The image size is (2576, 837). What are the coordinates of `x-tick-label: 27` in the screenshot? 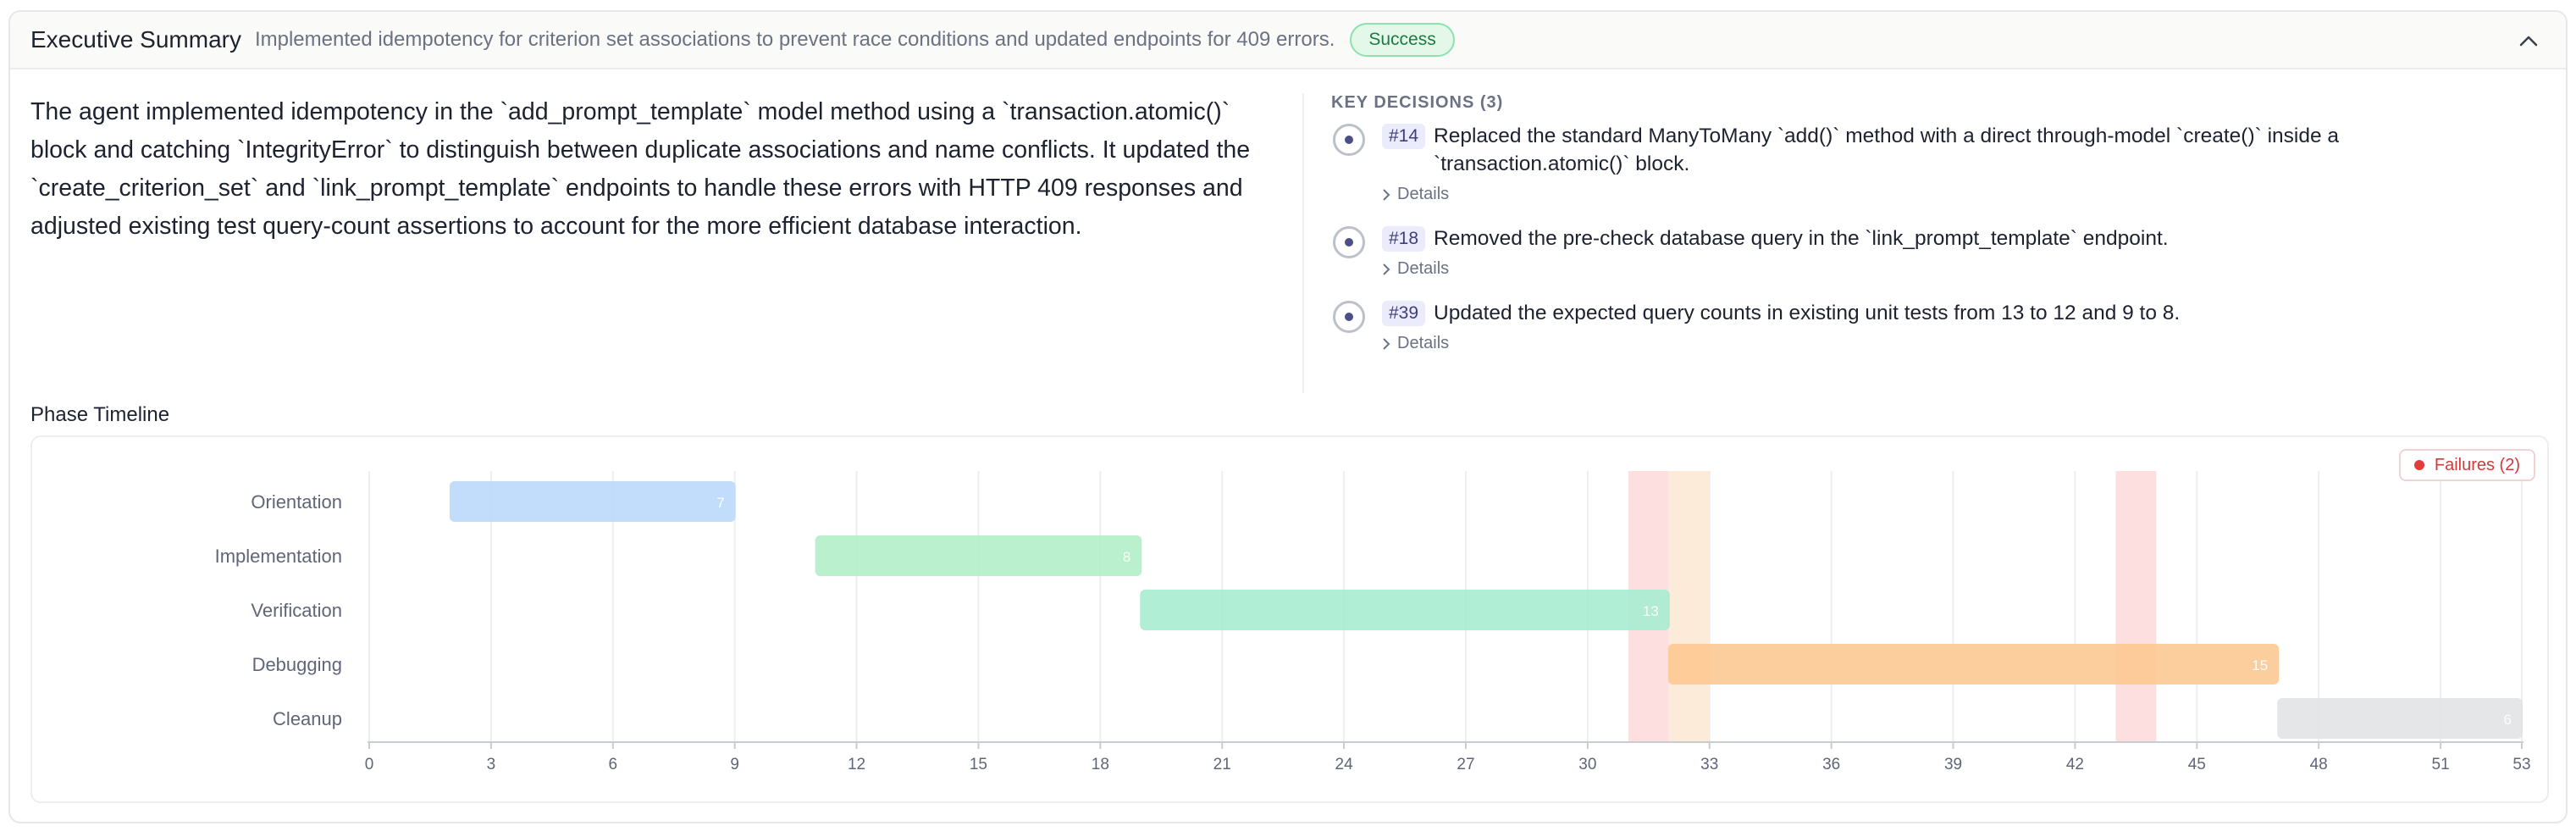 It's located at (1465, 764).